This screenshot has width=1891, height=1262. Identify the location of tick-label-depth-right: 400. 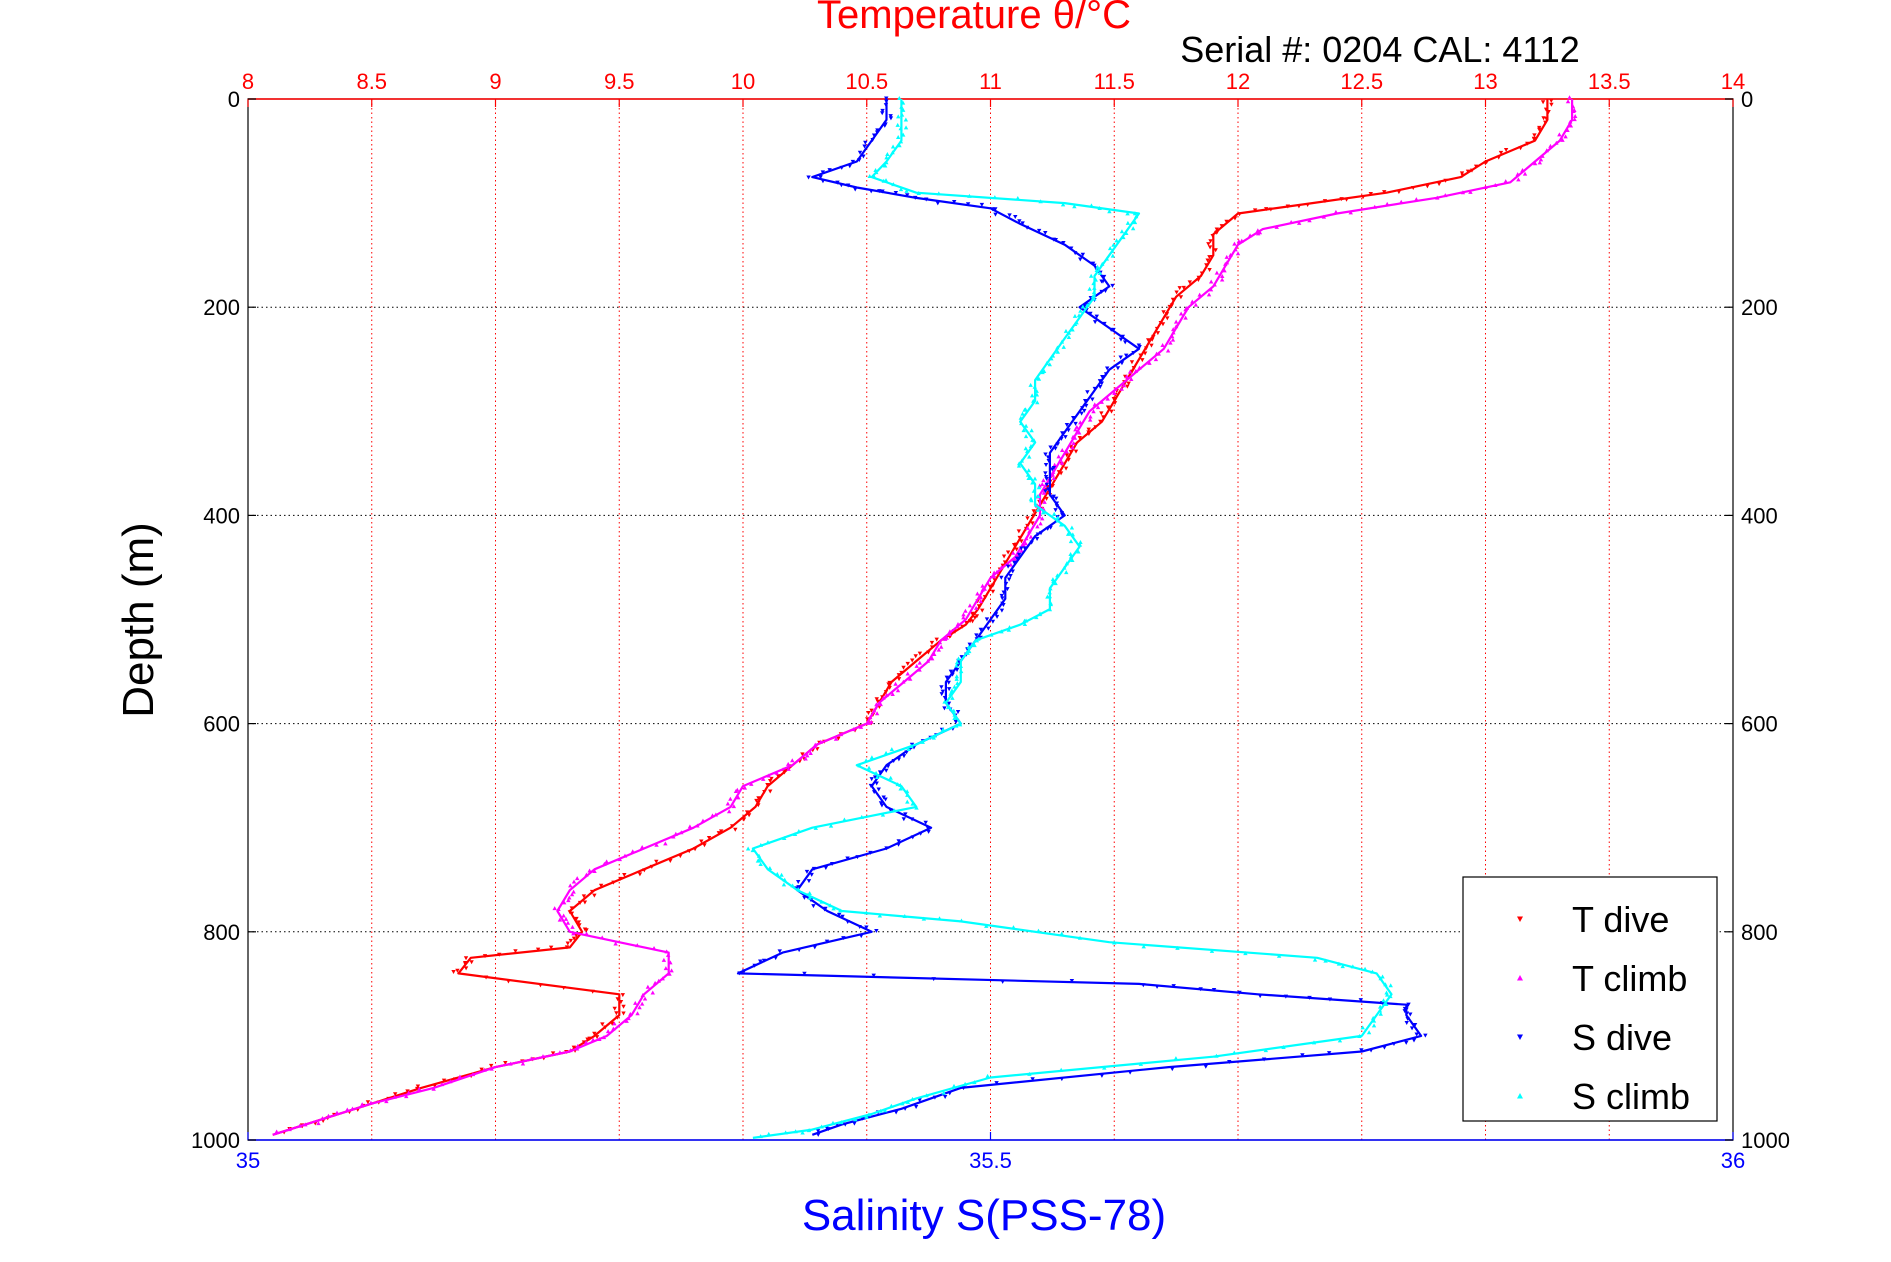
(1759, 515).